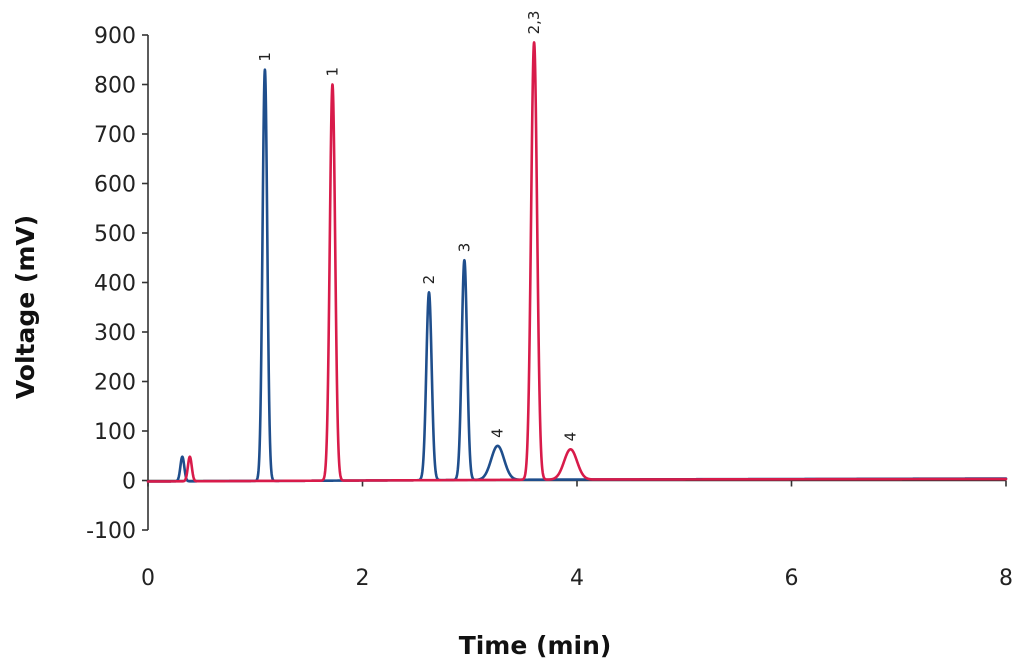 This screenshot has width=1022, height=666. Describe the element at coordinates (464, 248) in the screenshot. I see `peak-label: 3` at that location.